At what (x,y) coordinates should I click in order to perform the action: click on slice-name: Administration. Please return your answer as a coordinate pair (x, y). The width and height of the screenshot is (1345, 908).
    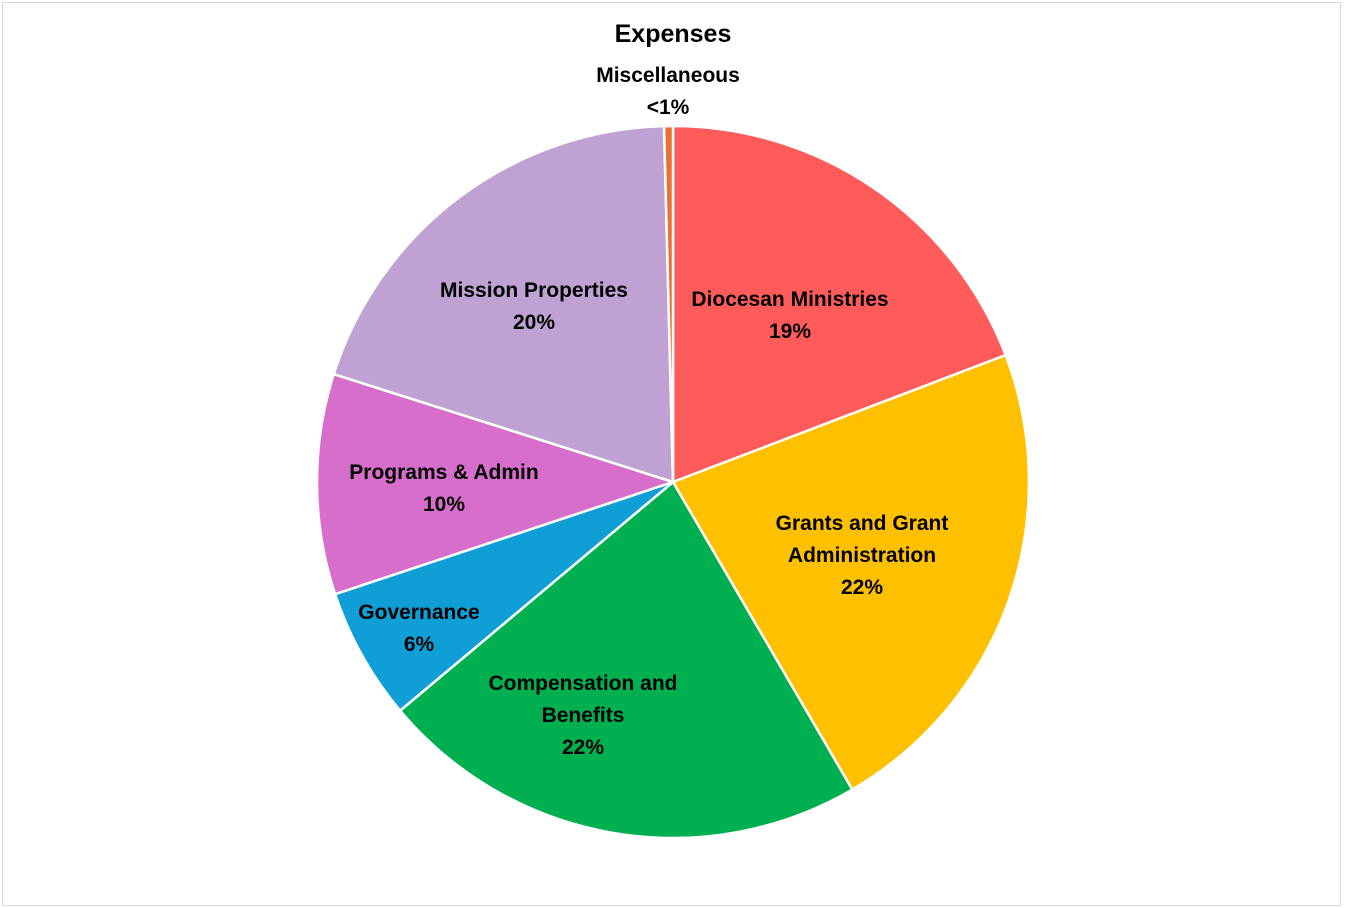
    Looking at the image, I should click on (862, 555).